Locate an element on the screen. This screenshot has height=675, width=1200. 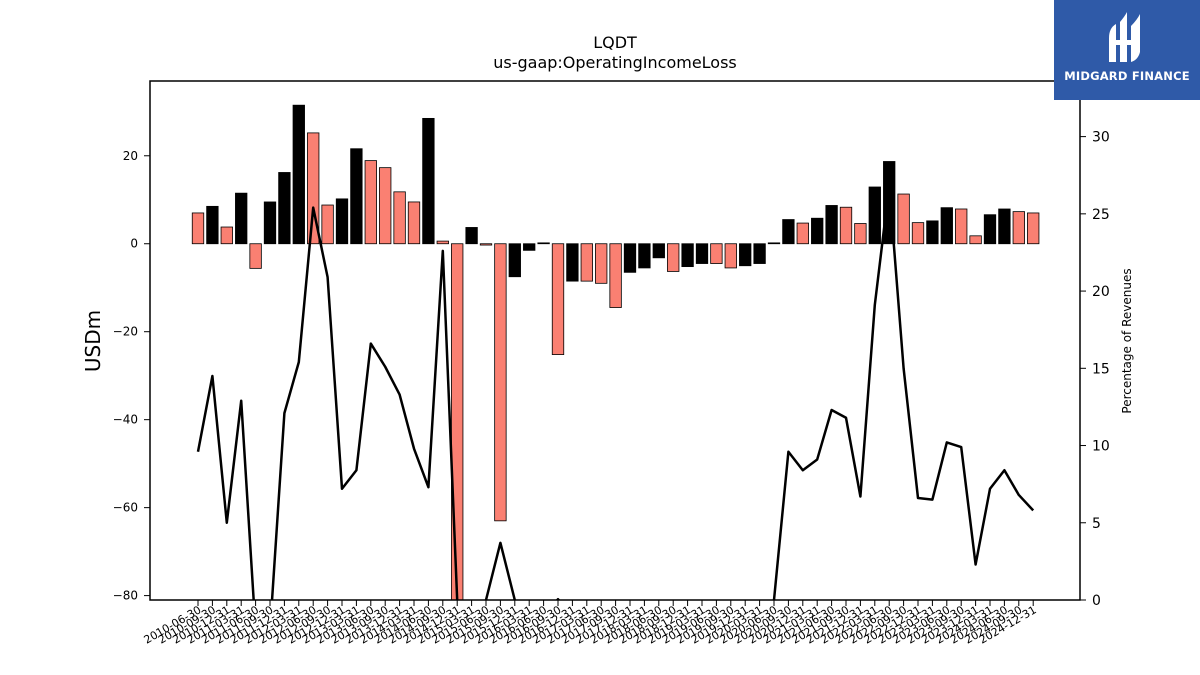
right-axis: 0 5 10 15 20 25 30 is located at coordinates (1095, 369).